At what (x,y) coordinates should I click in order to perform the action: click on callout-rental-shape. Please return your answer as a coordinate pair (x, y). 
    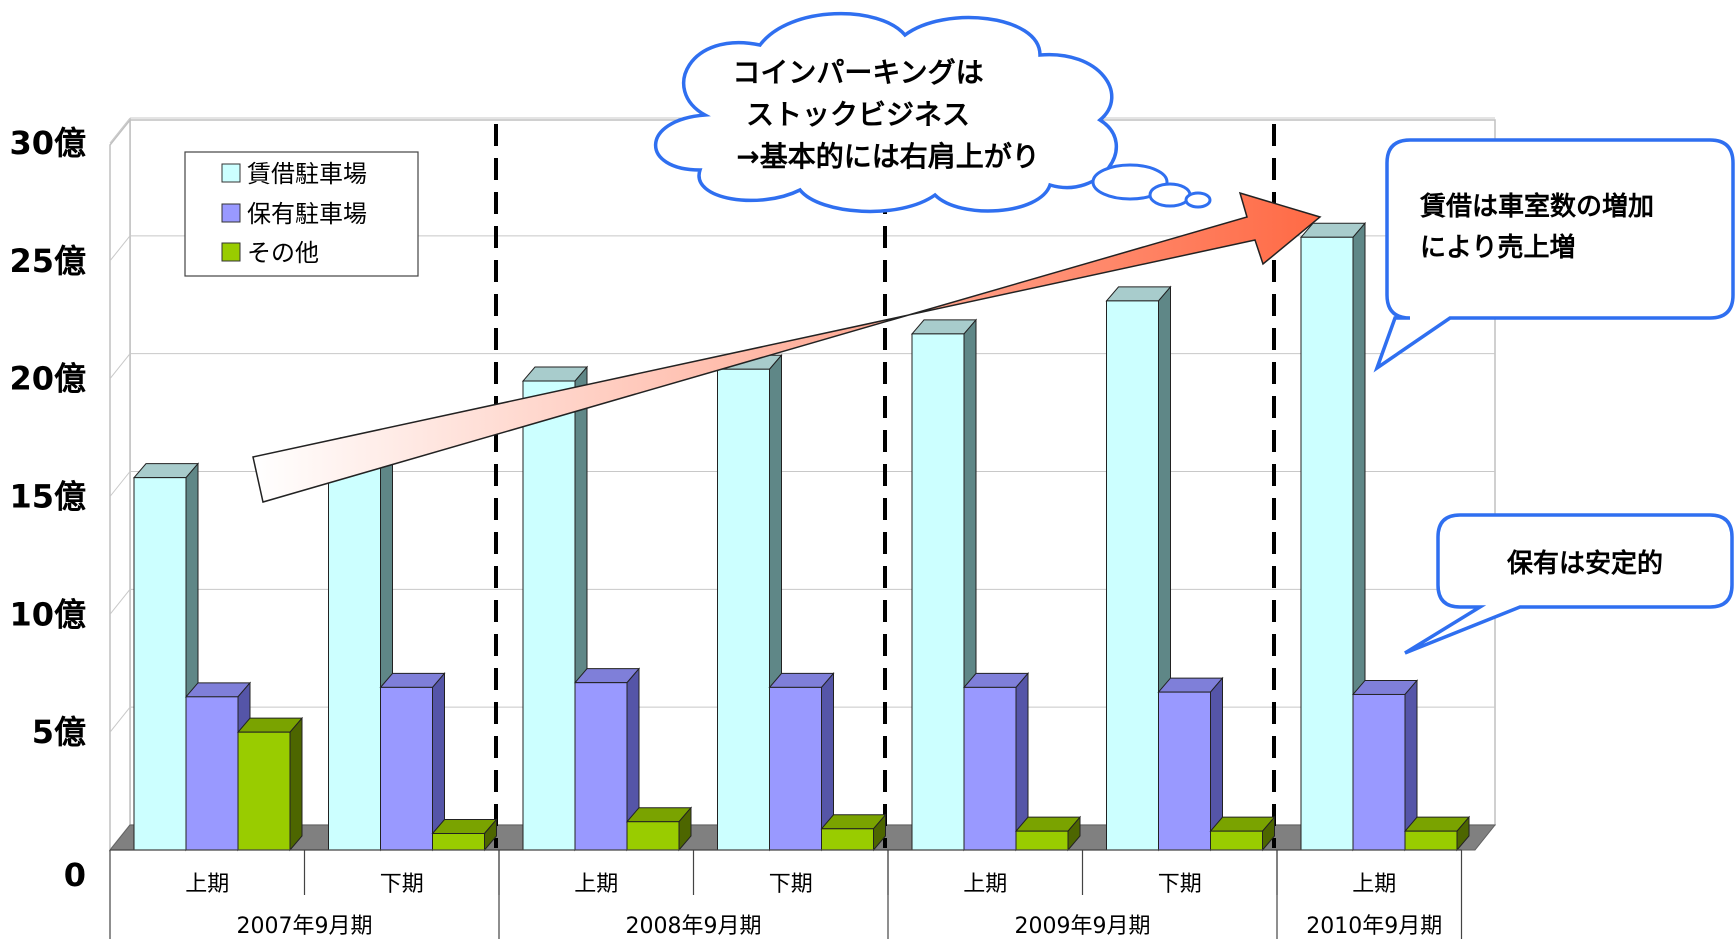
    Looking at the image, I should click on (1554, 255).